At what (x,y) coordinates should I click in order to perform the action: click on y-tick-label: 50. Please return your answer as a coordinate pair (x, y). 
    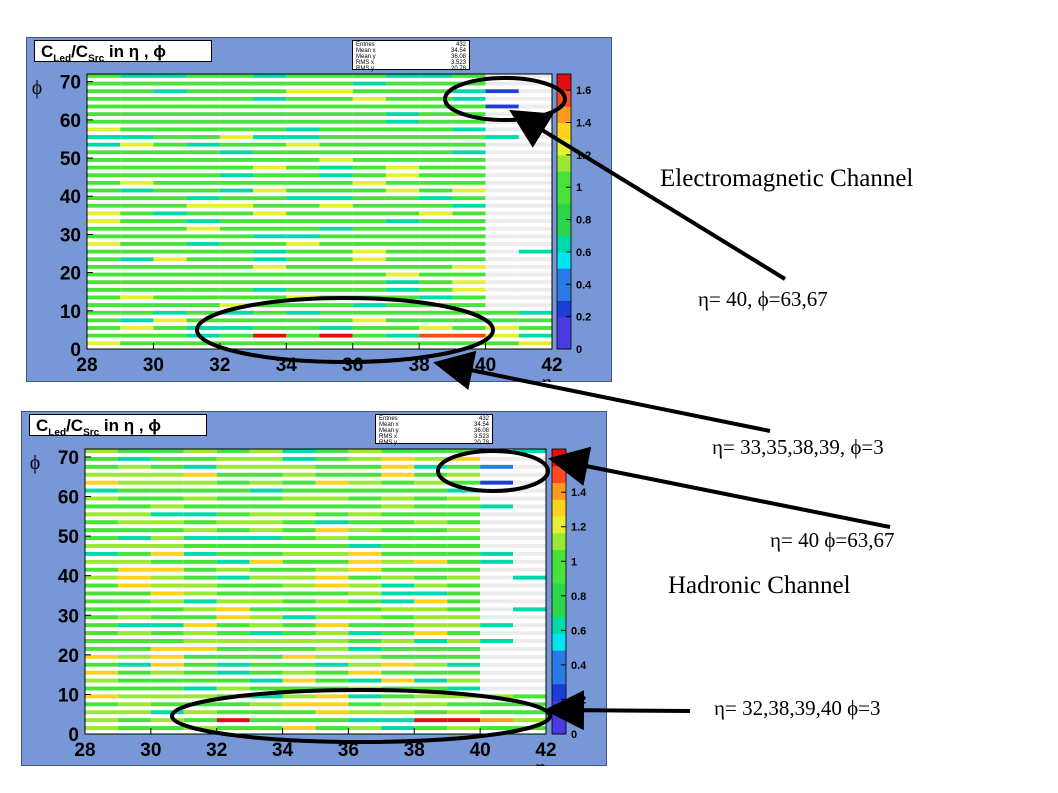
    Looking at the image, I should click on (70, 159).